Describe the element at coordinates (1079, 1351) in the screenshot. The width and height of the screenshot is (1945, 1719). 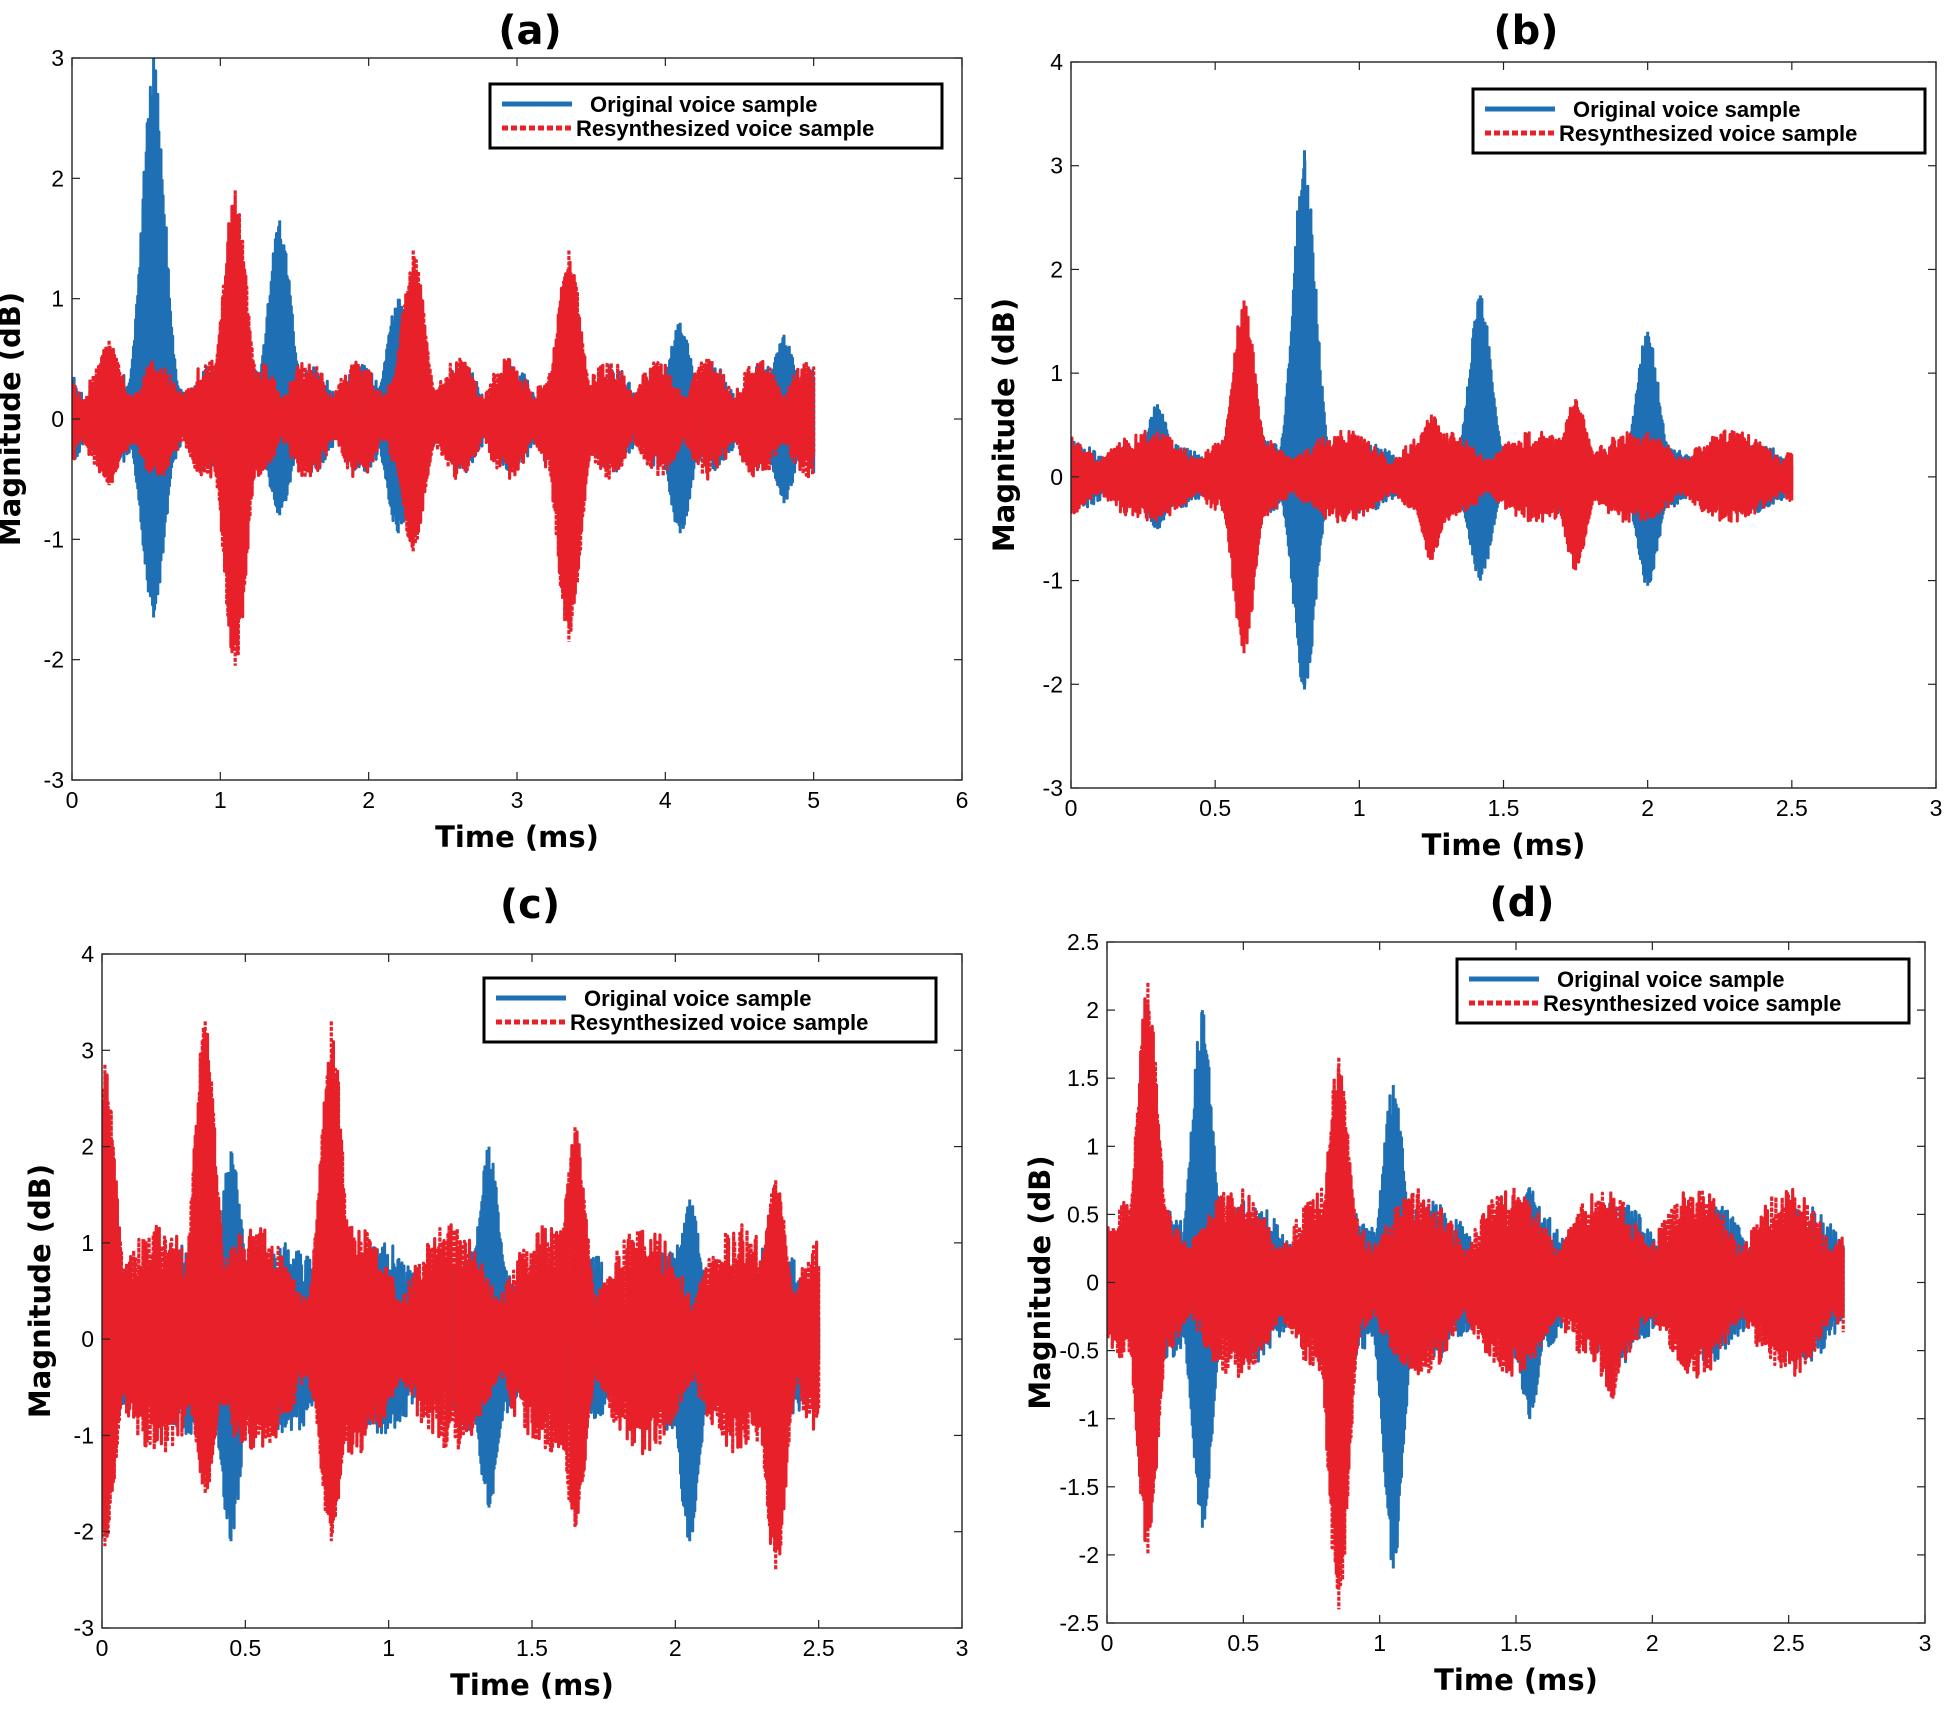
I see `y-tick-label: -0.5` at that location.